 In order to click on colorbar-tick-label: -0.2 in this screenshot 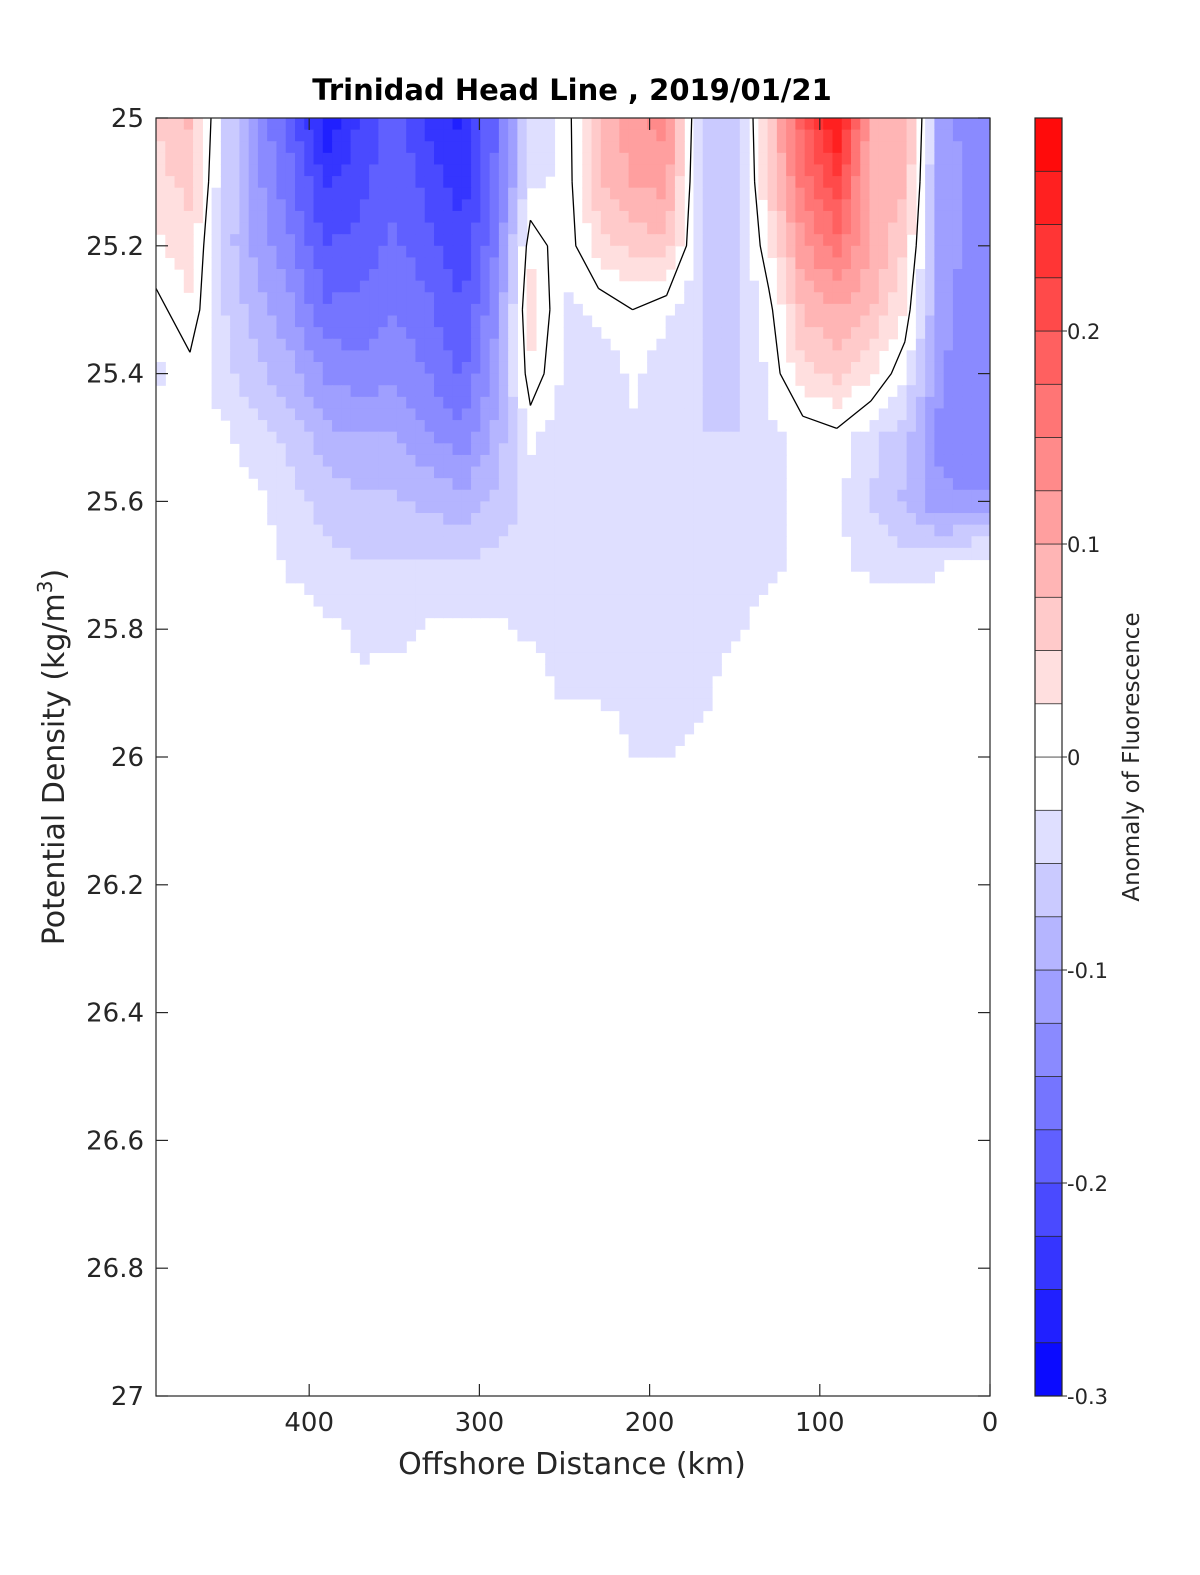, I will do `click(1087, 1184)`.